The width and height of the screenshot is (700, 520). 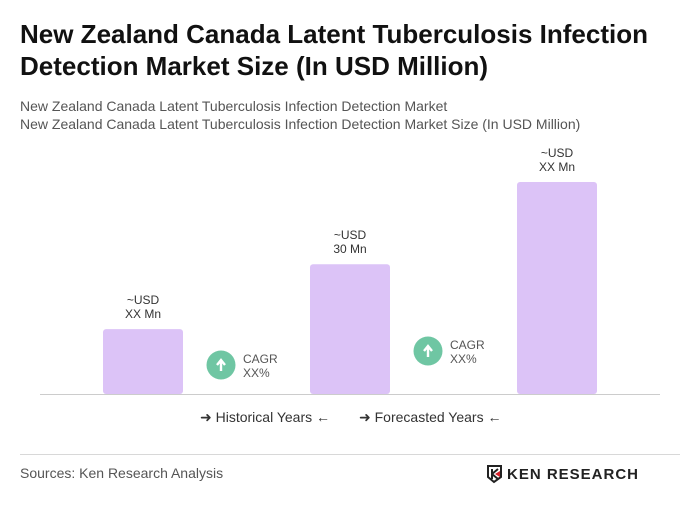 I want to click on data-label: 30 Mn, so click(x=349, y=249).